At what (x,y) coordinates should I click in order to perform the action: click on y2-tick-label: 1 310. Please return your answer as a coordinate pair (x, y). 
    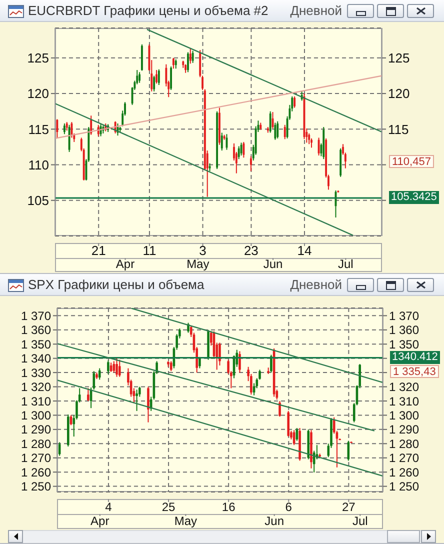
    Looking at the image, I should click on (404, 401).